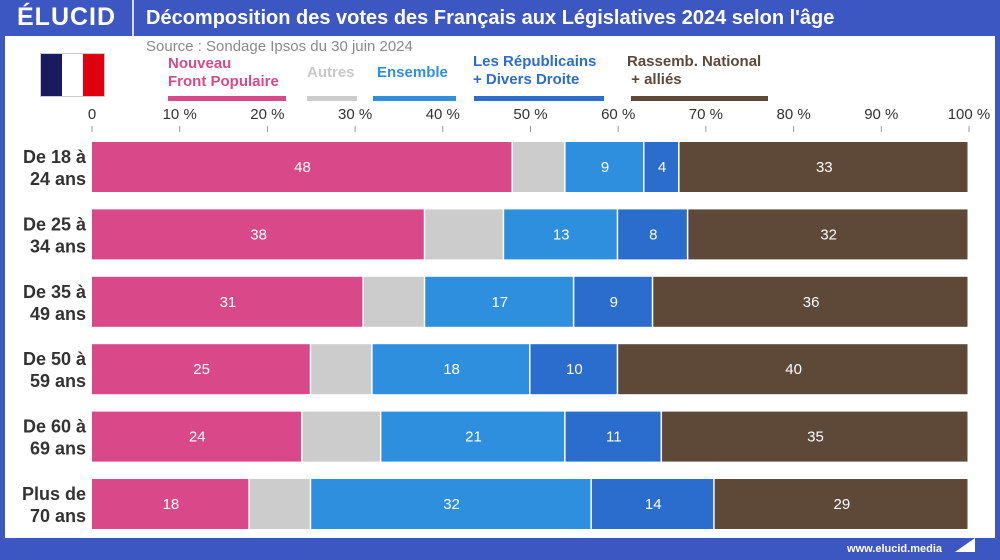 The image size is (1000, 560). I want to click on data-label: 11, so click(614, 437).